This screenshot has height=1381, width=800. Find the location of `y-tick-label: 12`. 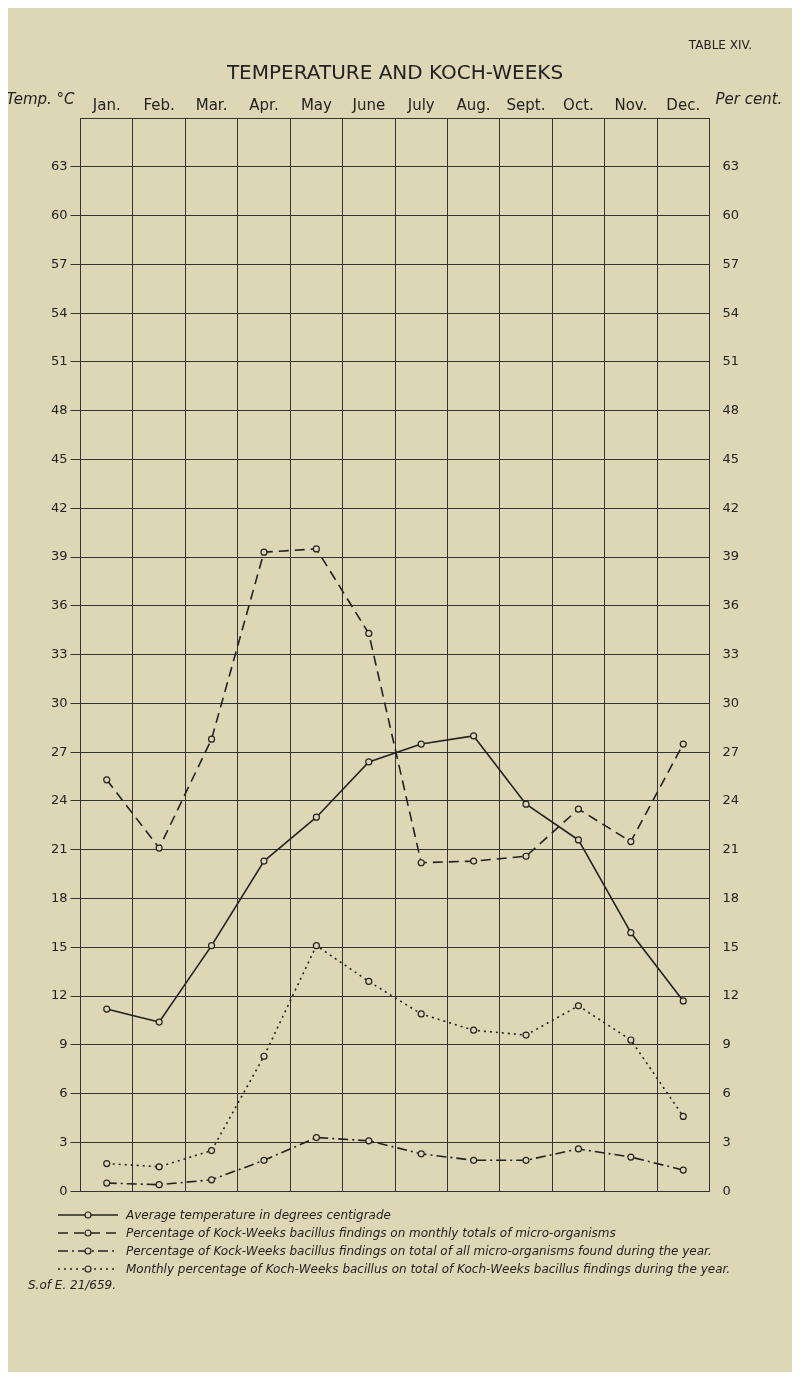

y-tick-label: 12 is located at coordinates (59, 995).